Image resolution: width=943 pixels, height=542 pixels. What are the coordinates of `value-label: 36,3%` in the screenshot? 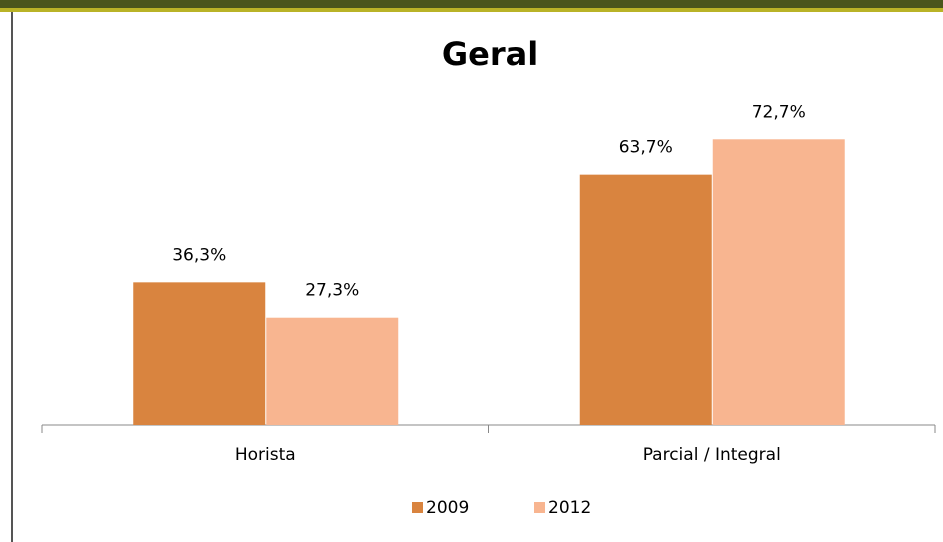 It's located at (199, 255).